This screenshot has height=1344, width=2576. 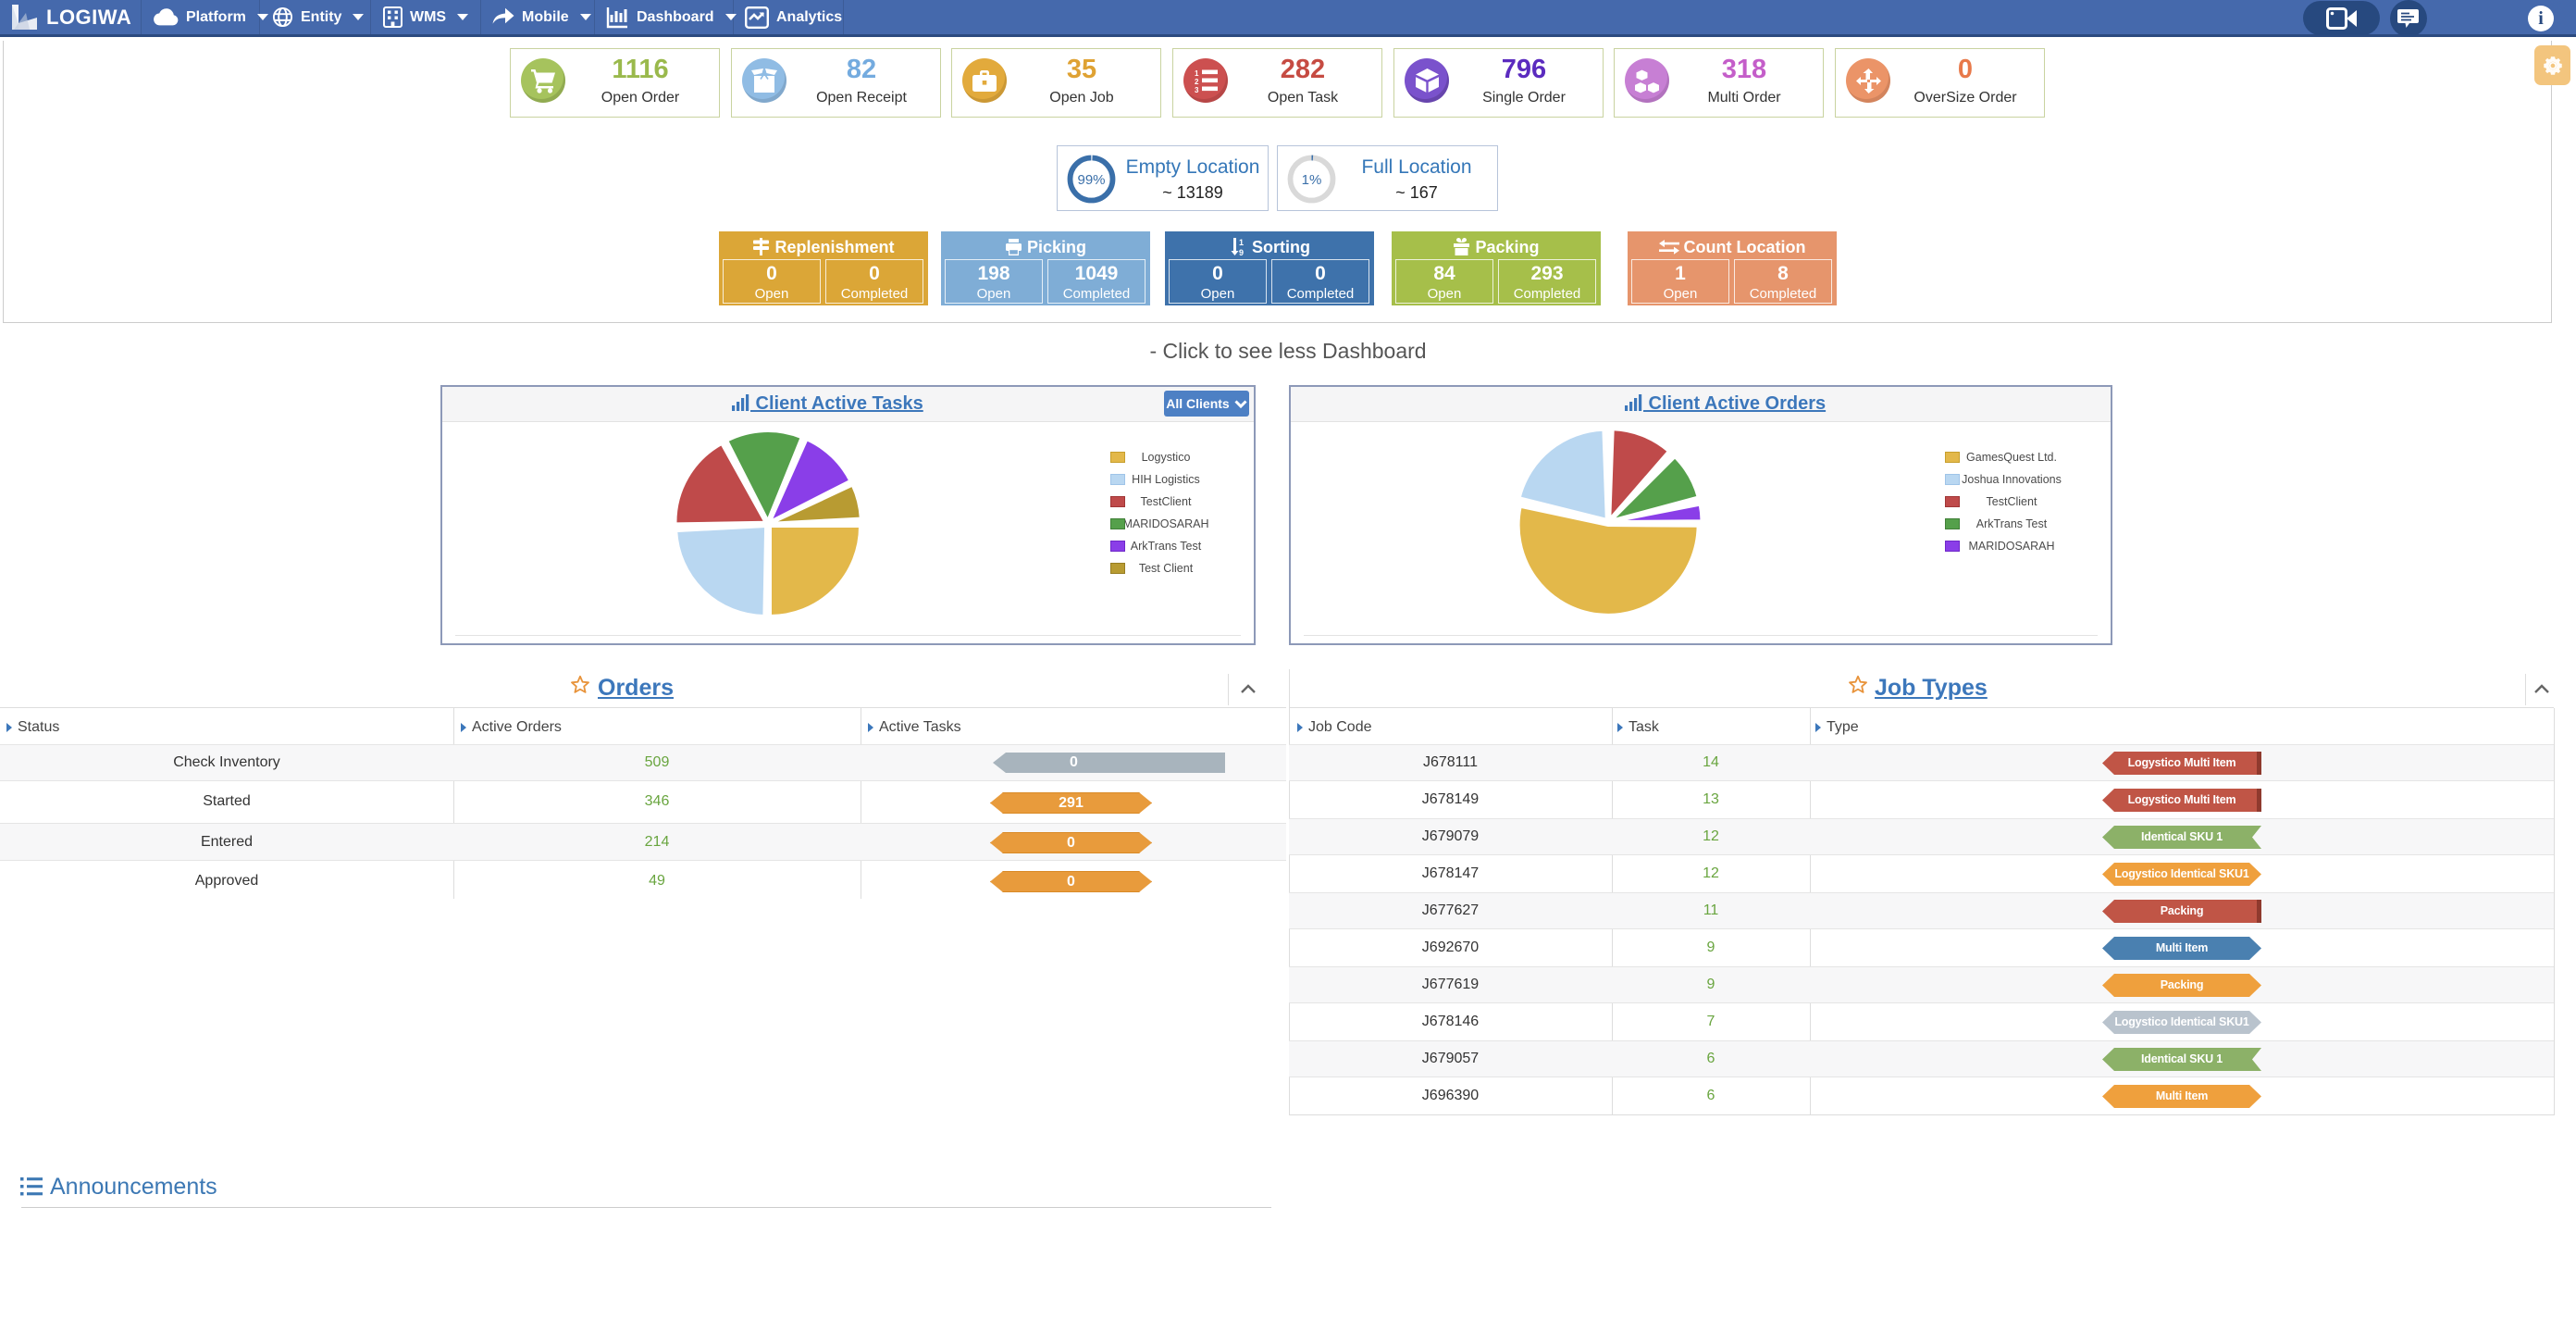 I want to click on svg-text: 1%, so click(x=1312, y=180).